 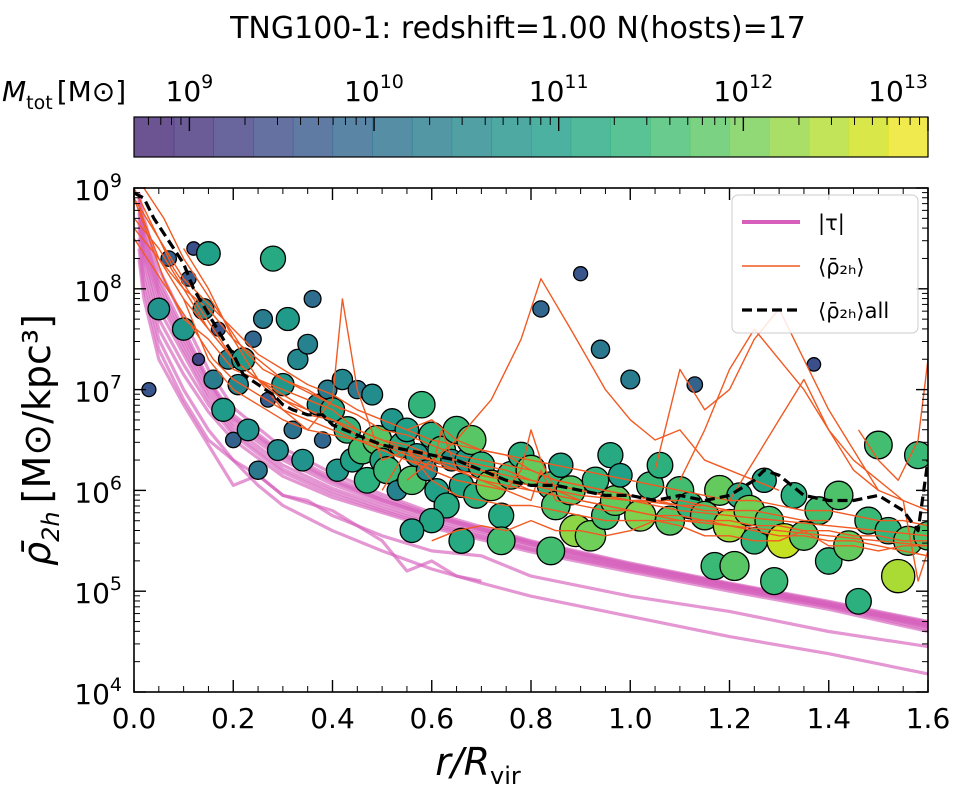 What do you see at coordinates (853, 311) in the screenshot?
I see `legend-mean-all-label: ⟨ρ̄₂ₕ⟩all` at bounding box center [853, 311].